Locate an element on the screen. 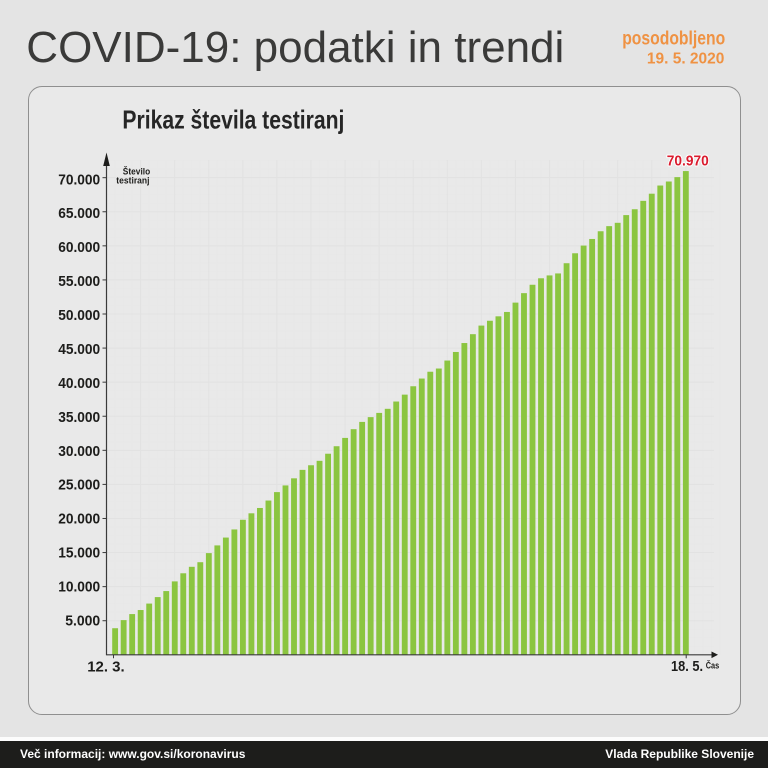 This screenshot has height=768, width=768. svg-text: Število is located at coordinates (137, 172).